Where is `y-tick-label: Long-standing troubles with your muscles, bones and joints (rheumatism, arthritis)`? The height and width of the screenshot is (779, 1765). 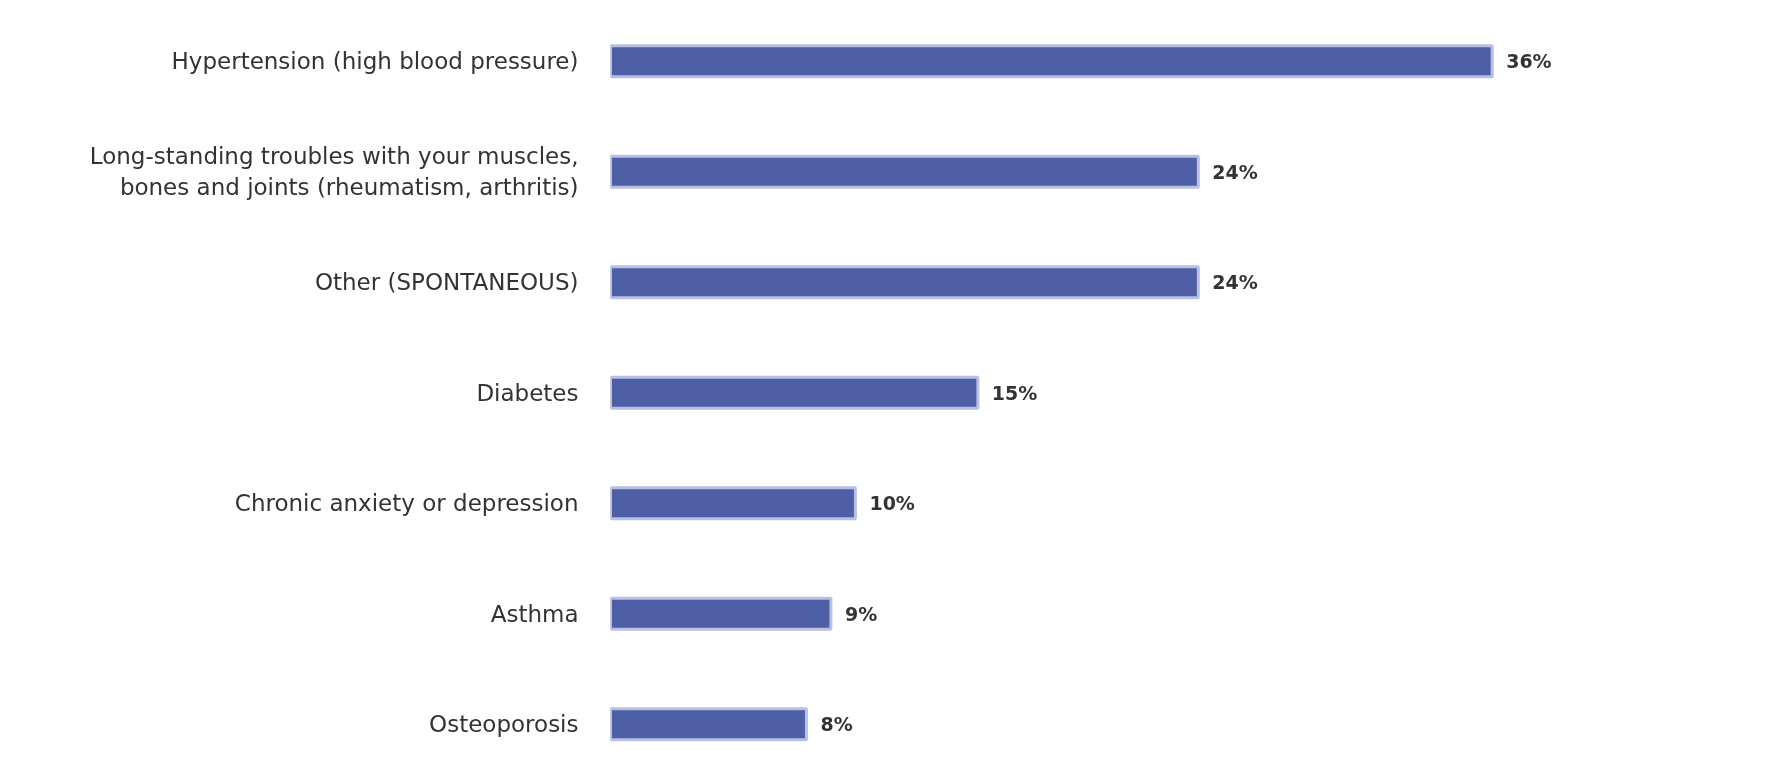
y-tick-label: Long-standing troubles with your muscles, bones and joints (rheumatism, arthritis) is located at coordinates (334, 172).